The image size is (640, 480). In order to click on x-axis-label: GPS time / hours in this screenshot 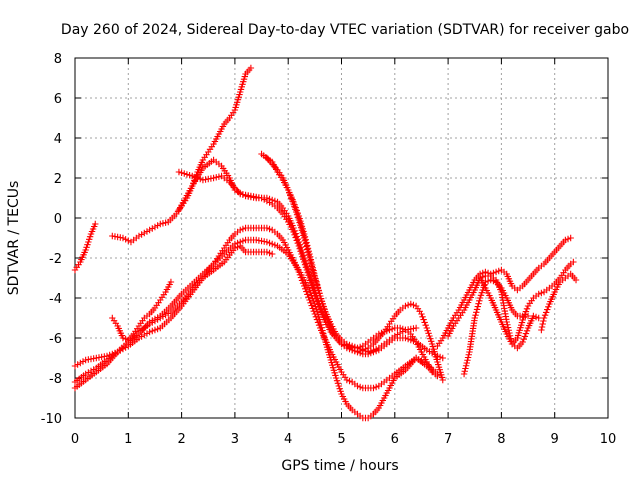, I will do `click(339, 466)`.